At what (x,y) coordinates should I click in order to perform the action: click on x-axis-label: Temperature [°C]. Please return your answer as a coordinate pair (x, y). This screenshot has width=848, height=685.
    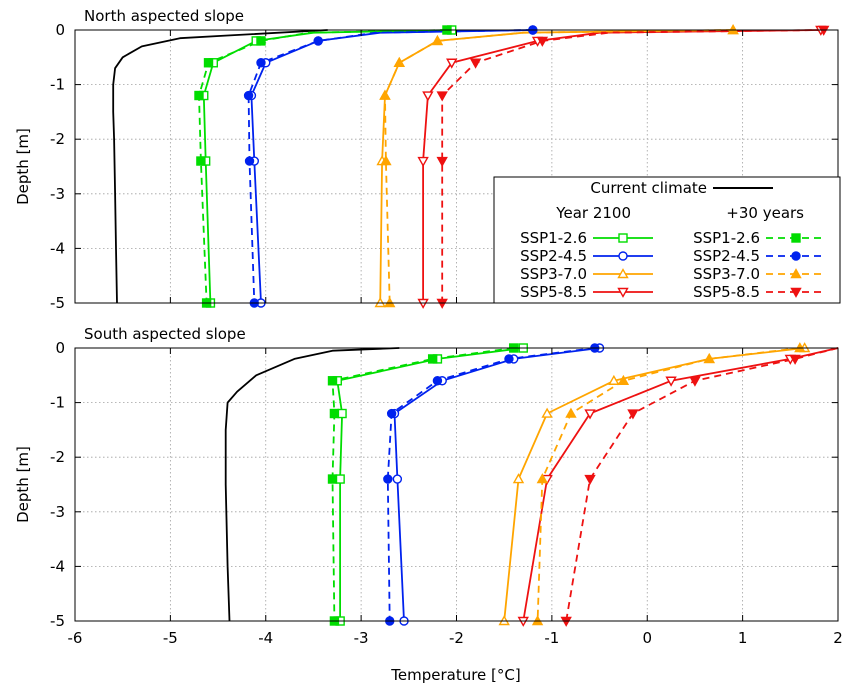
    Looking at the image, I should click on (455, 675).